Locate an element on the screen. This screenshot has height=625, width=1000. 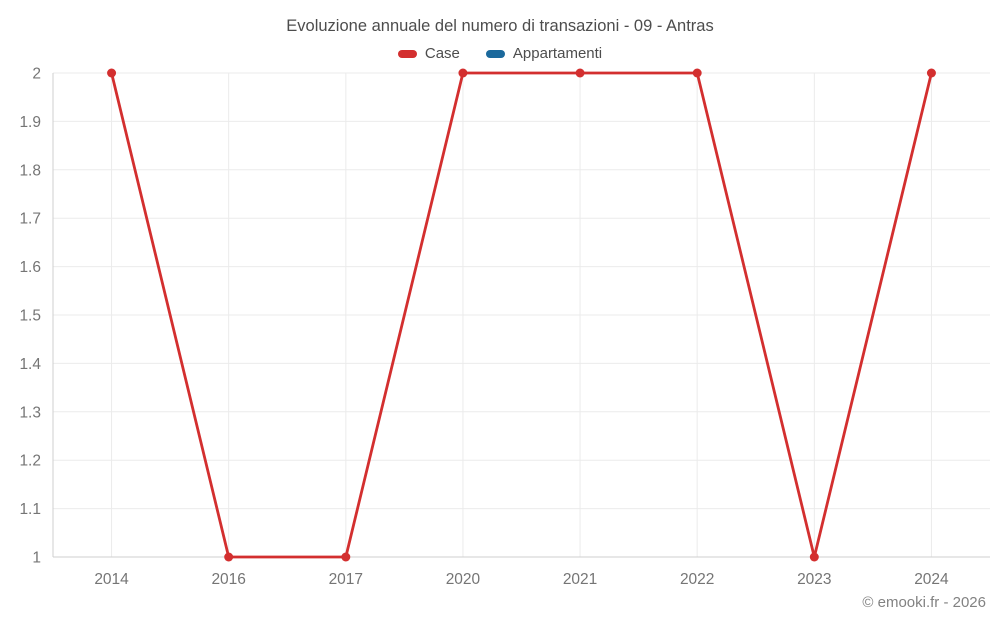
y-tick-label: 1.8 is located at coordinates (30, 170).